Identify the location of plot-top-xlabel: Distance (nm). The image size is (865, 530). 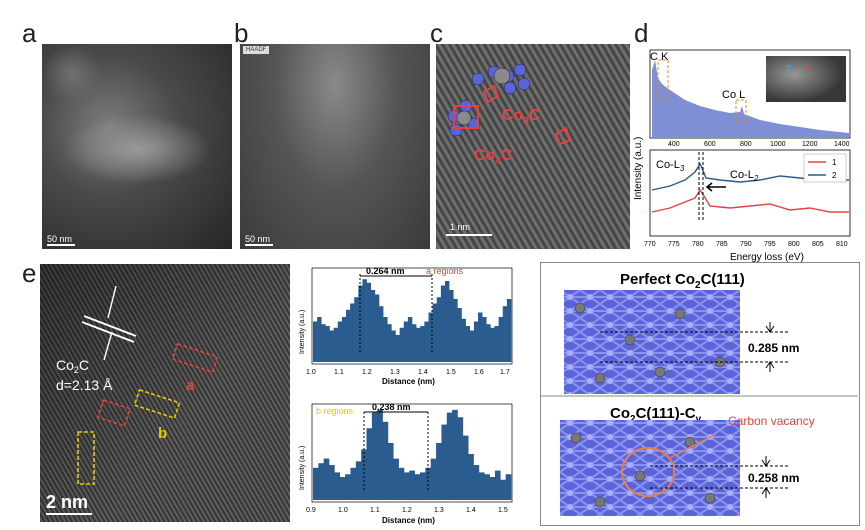
(408, 381).